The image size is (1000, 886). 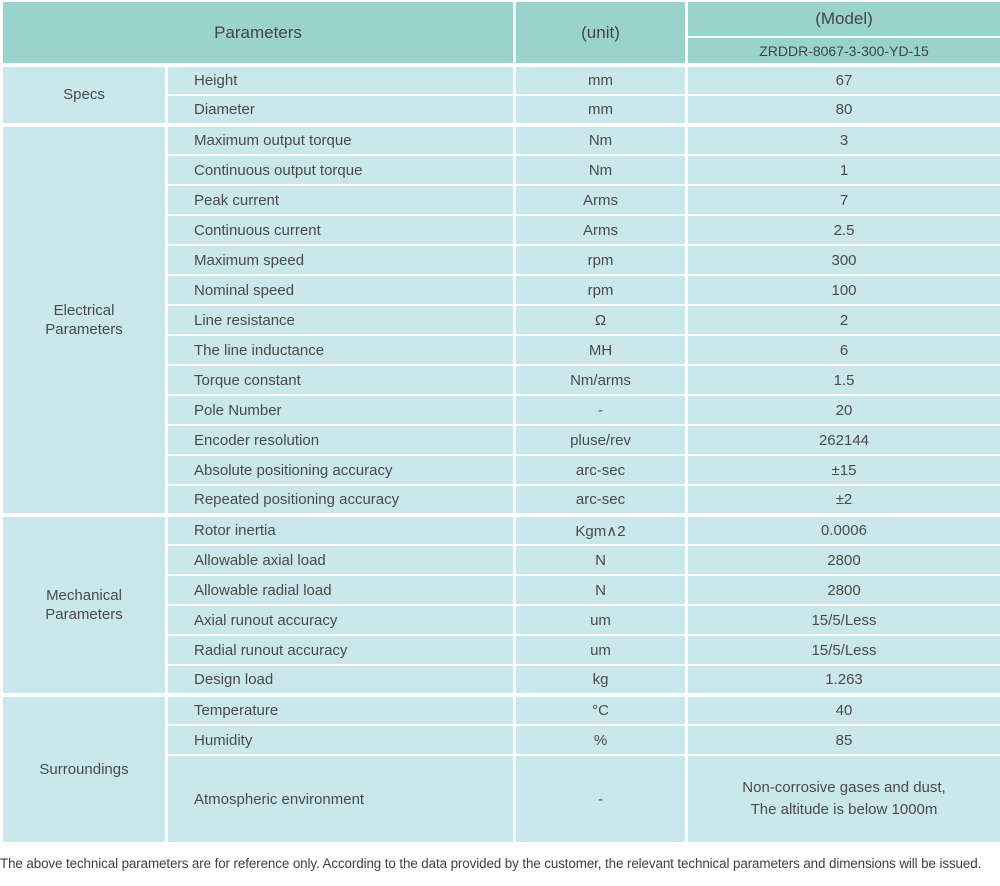 What do you see at coordinates (340, 410) in the screenshot?
I see `parameter-name-cell: Pole Number` at bounding box center [340, 410].